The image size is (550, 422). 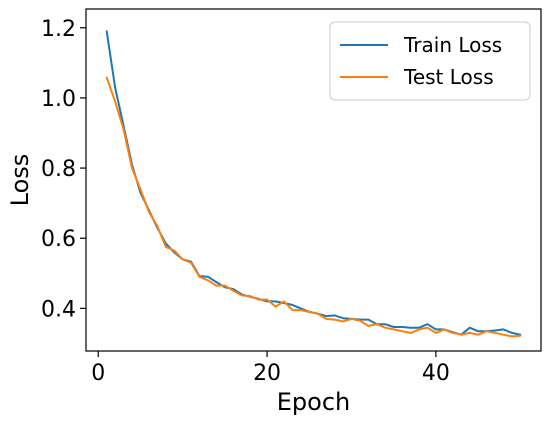 I want to click on y-tick-label: 1.2, so click(x=58, y=29).